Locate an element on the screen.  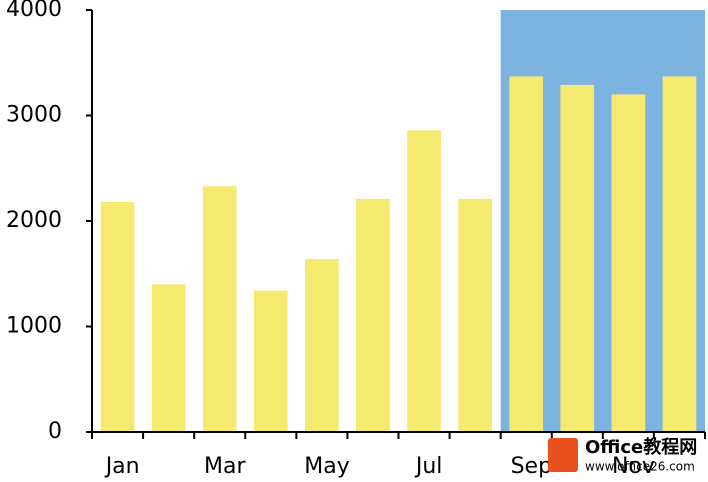
y-tick-label: 0 is located at coordinates (55, 431).